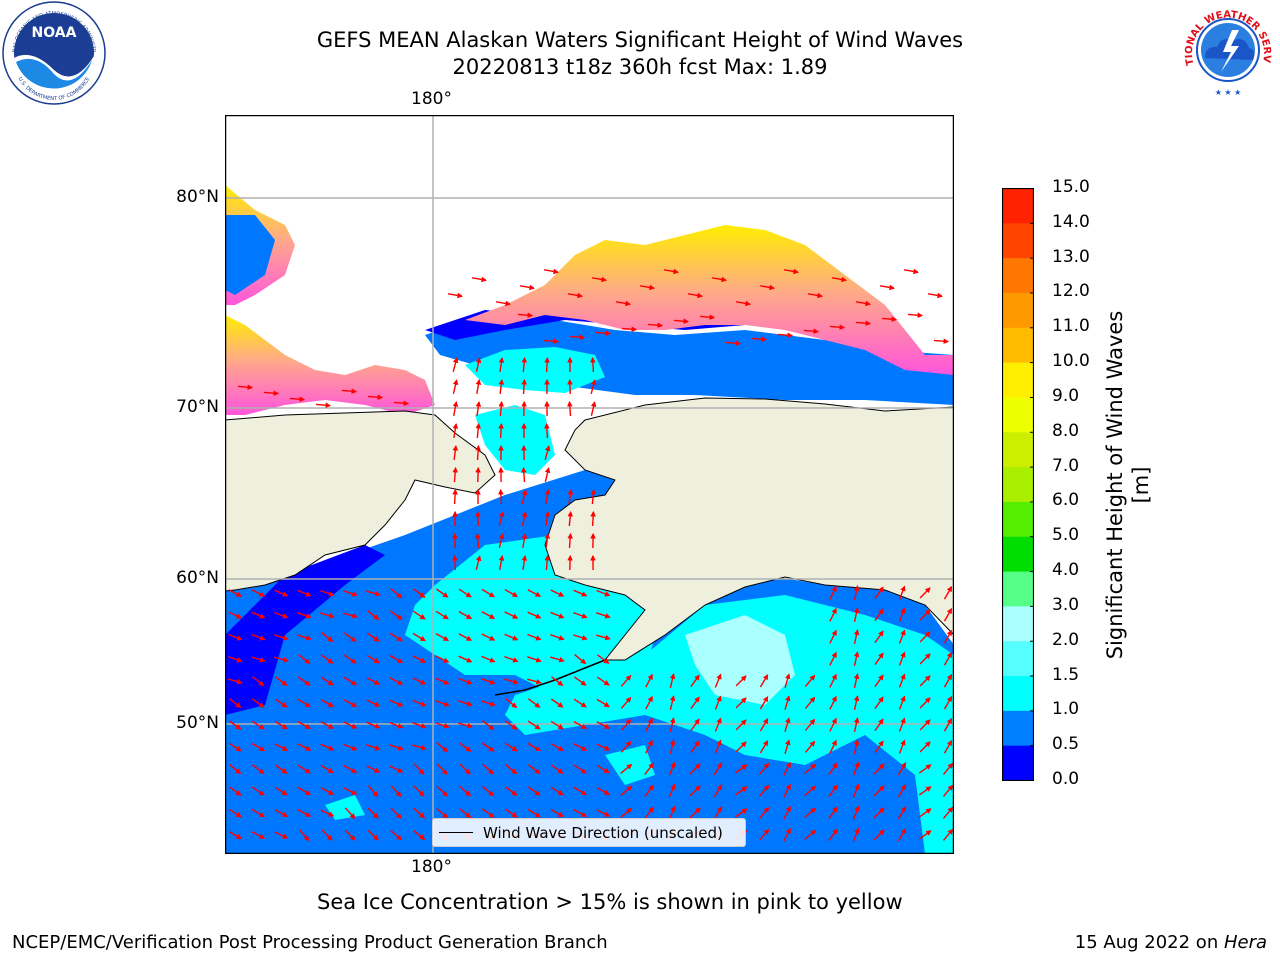  Describe the element at coordinates (197, 197) in the screenshot. I see `lat-label-80: 80°N` at that location.